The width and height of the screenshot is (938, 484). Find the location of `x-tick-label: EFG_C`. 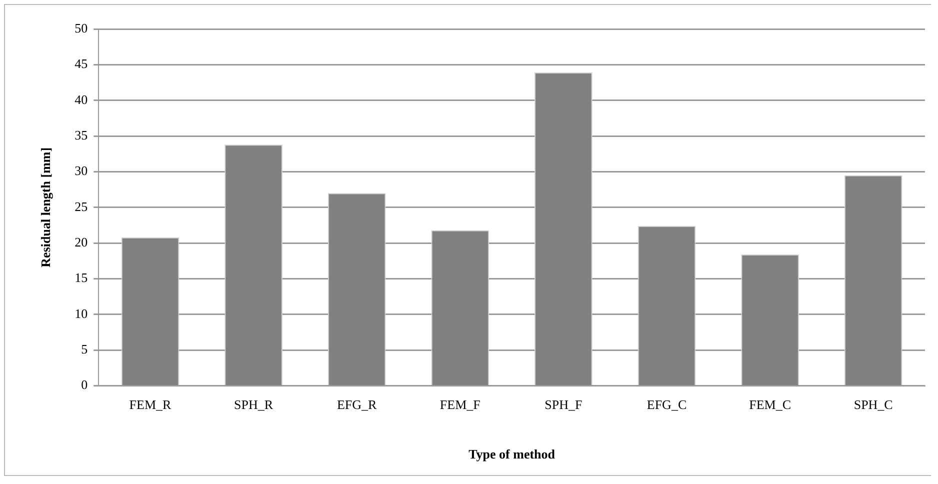

x-tick-label: EFG_C is located at coordinates (666, 404).